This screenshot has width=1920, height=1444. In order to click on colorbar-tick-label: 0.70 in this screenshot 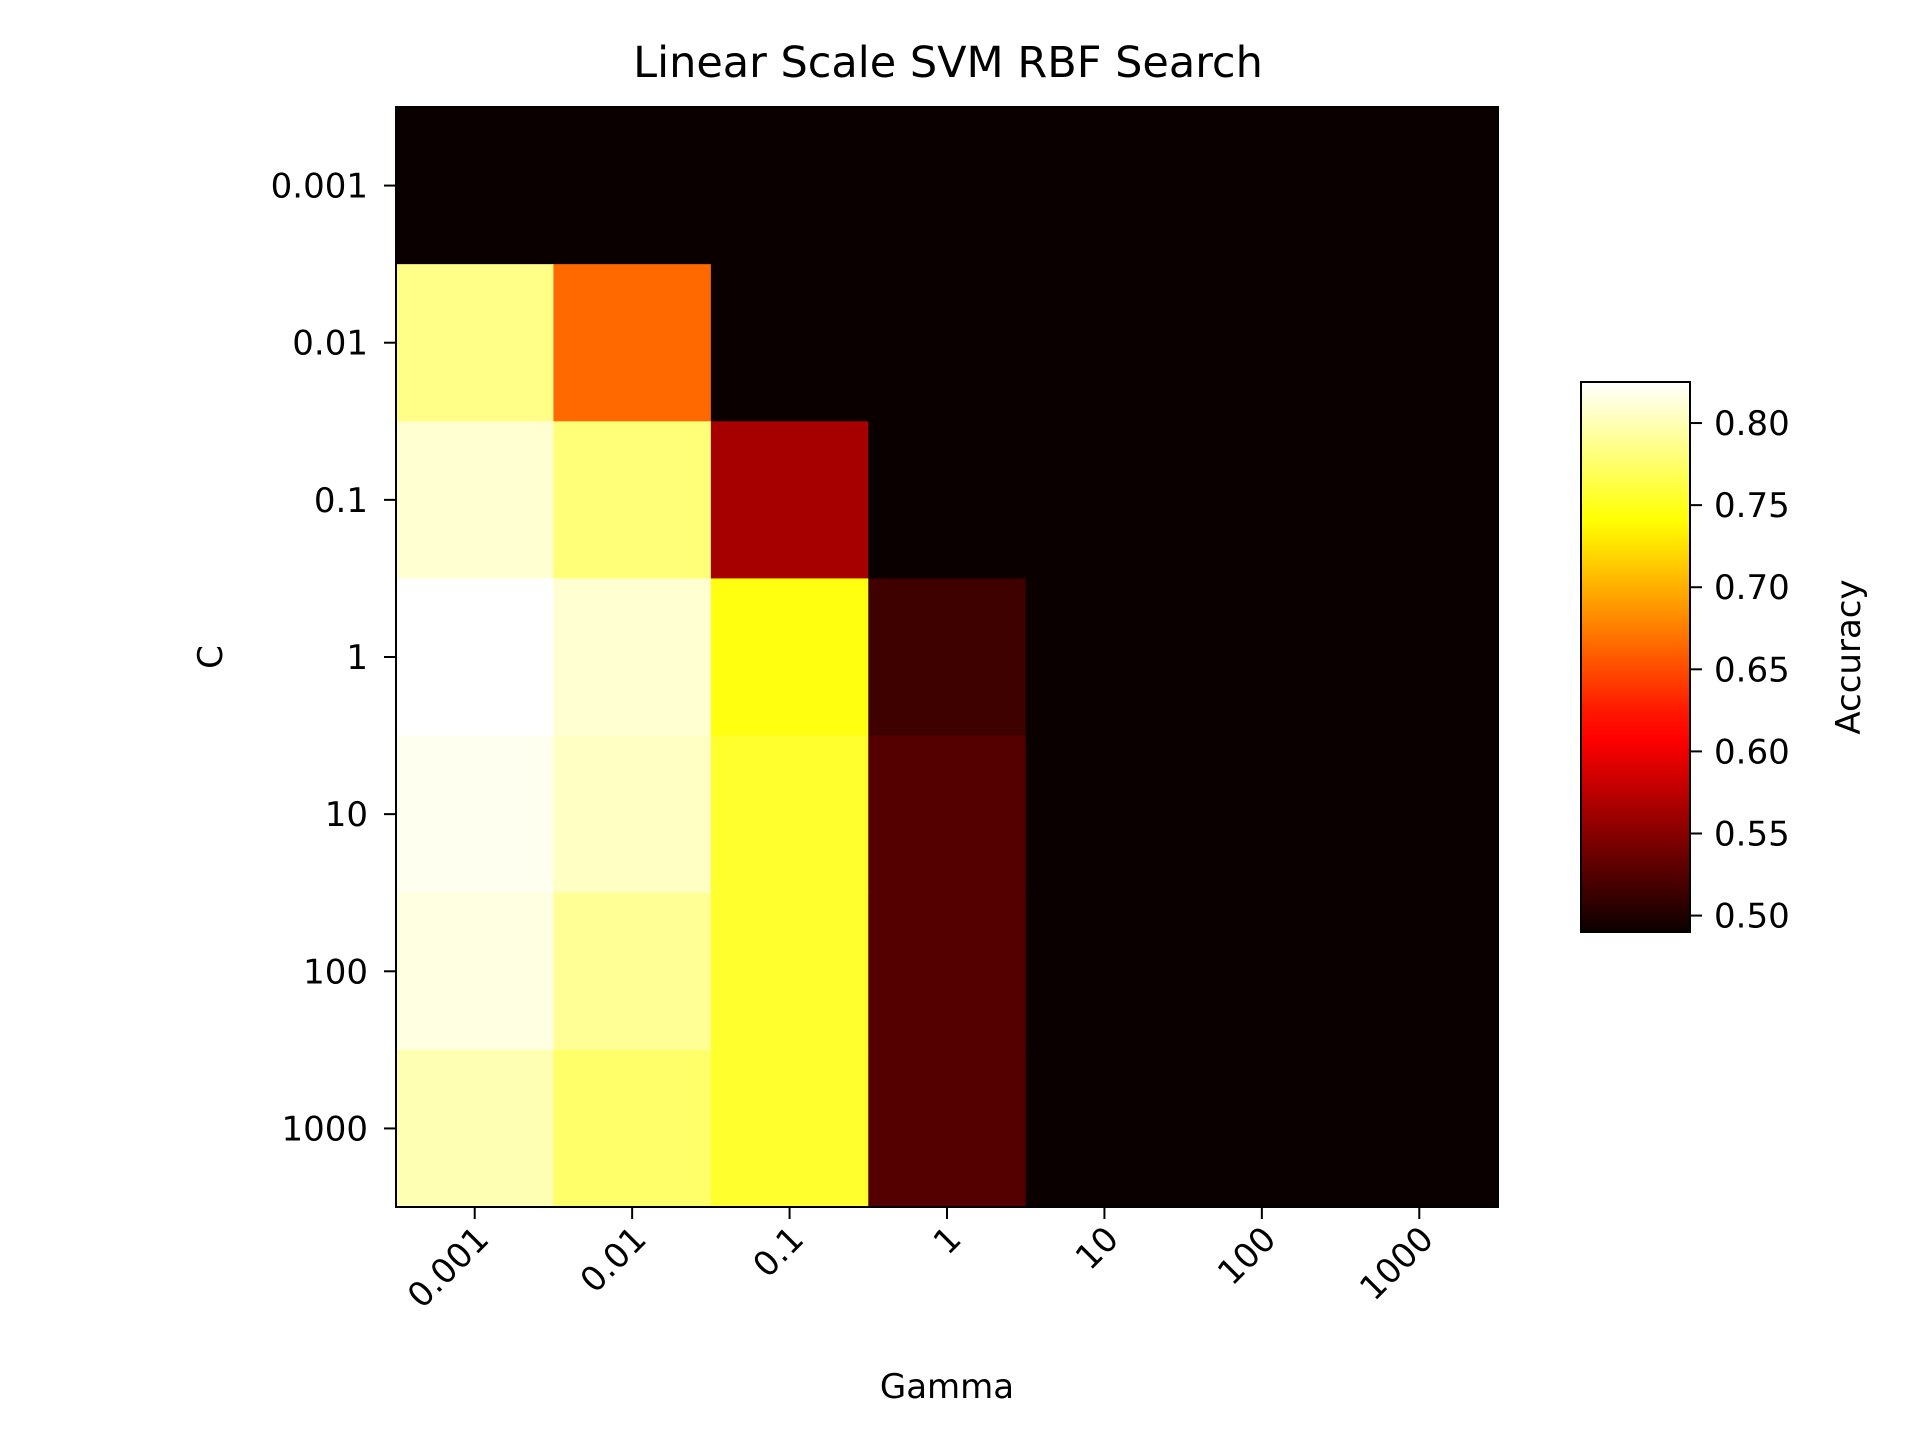, I will do `click(1752, 588)`.